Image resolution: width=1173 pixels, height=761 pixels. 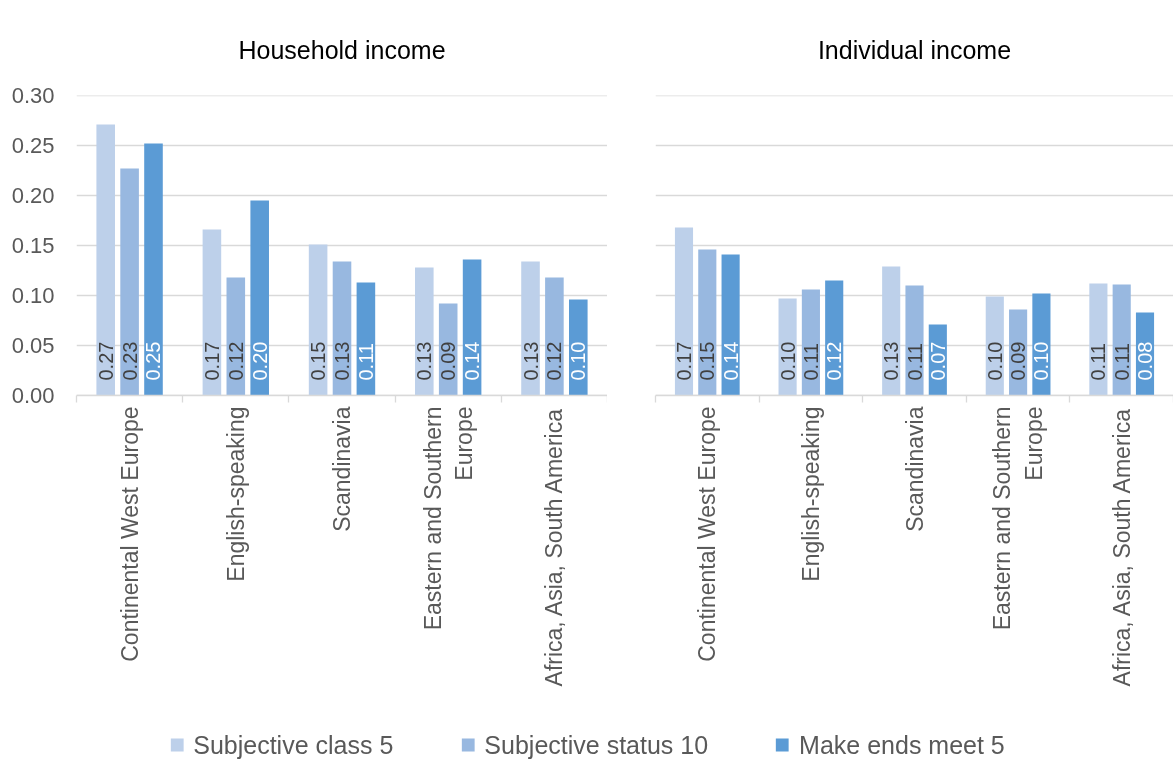 I want to click on y-tick-label: 0.25, so click(x=33, y=145).